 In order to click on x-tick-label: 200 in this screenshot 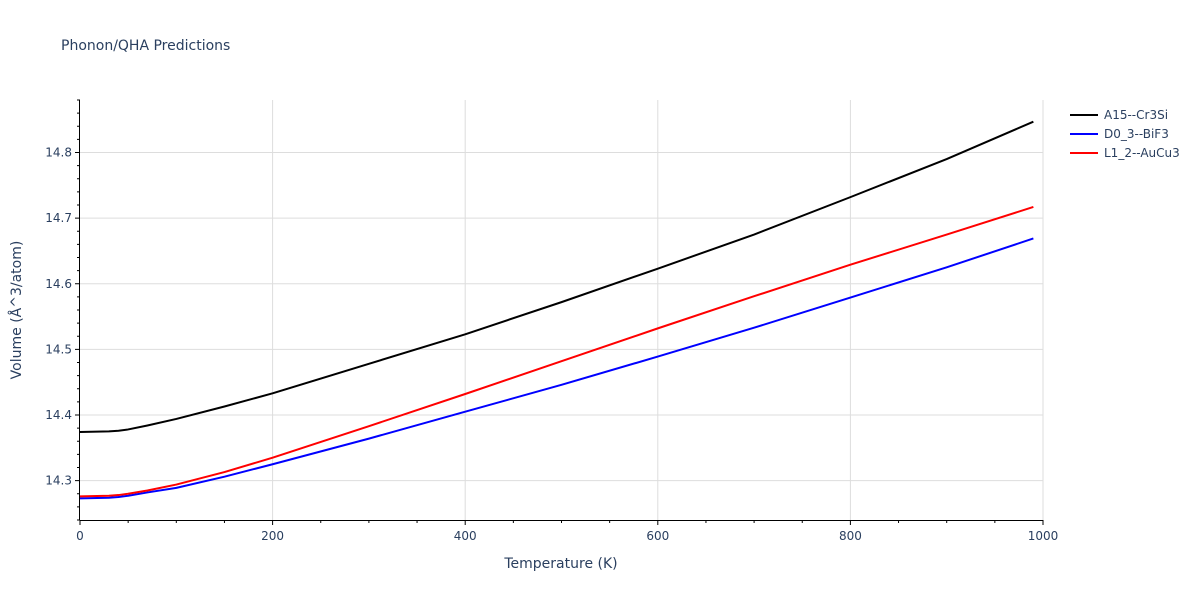, I will do `click(272, 536)`.